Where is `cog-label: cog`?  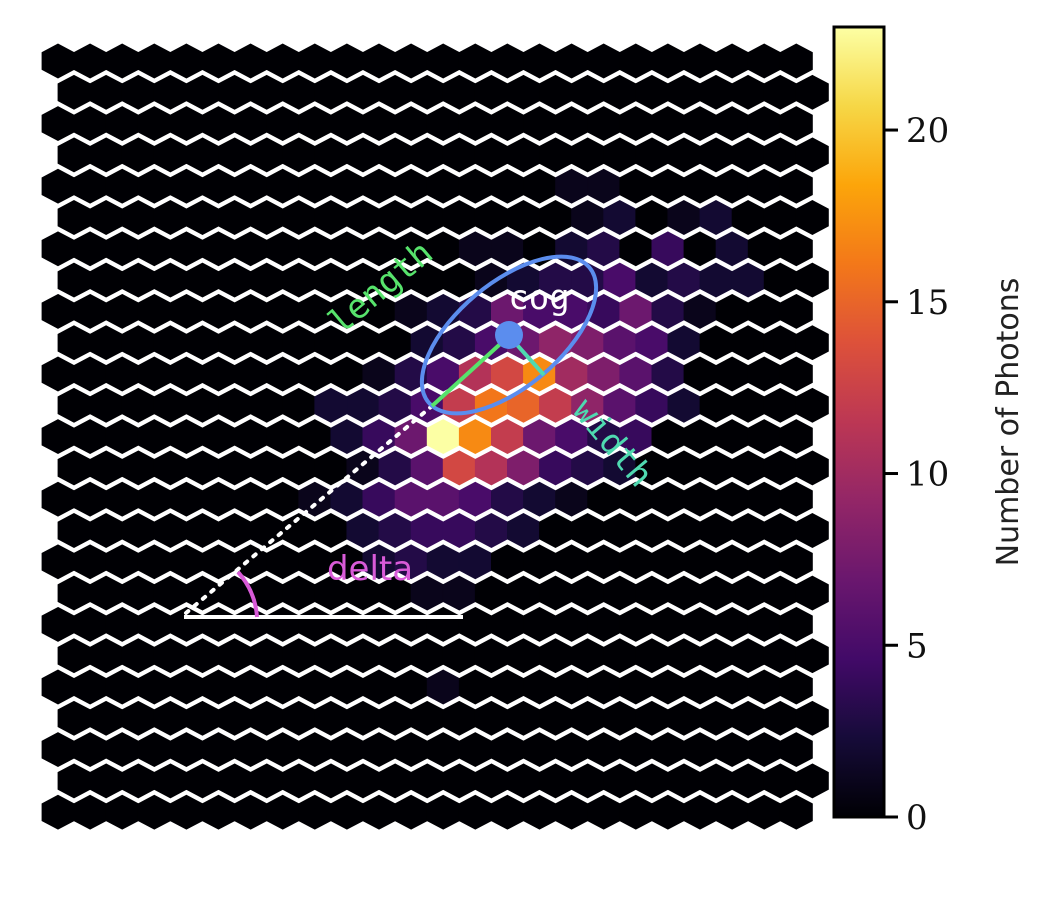
cog-label: cog is located at coordinates (538, 298).